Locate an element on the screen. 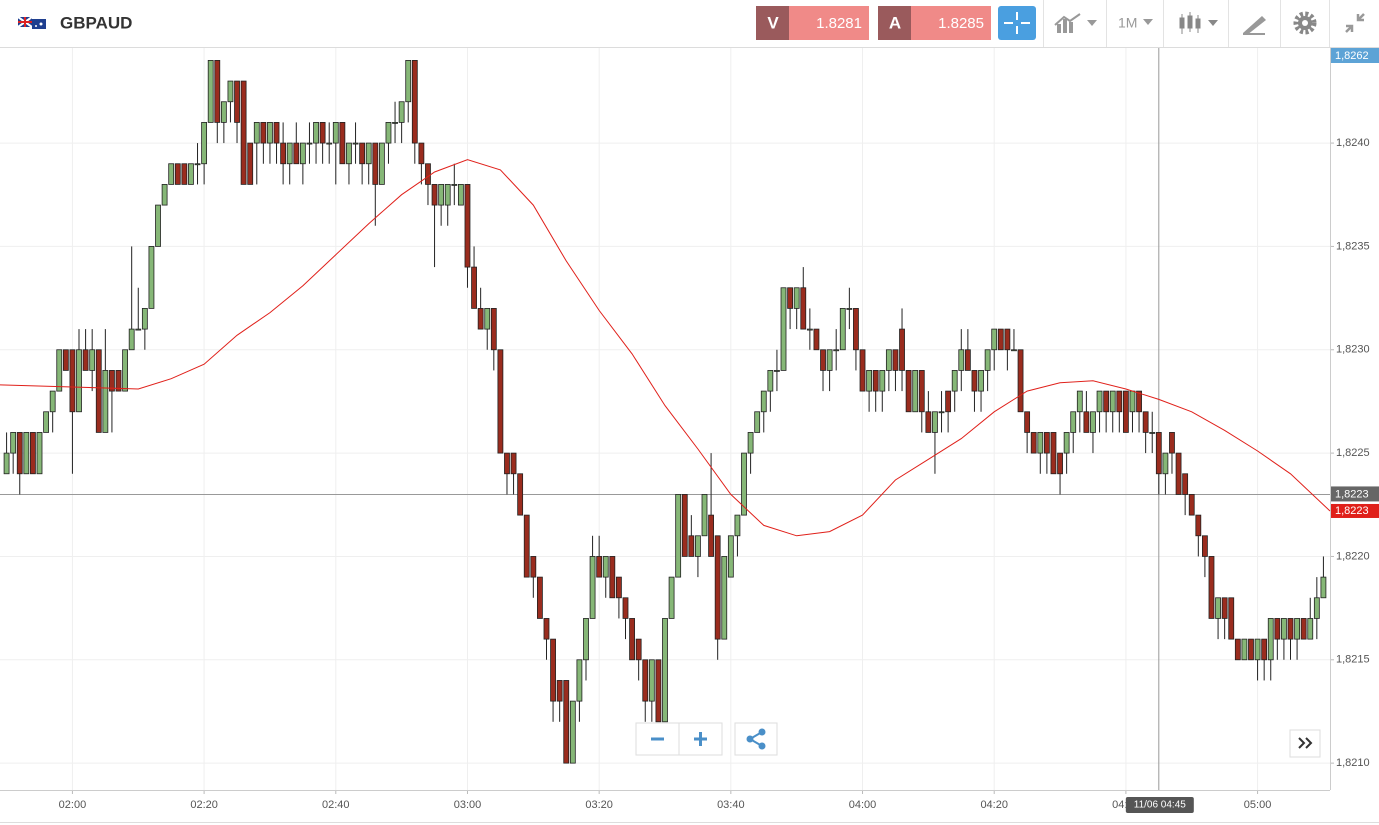 This screenshot has height=825, width=1379. crosshair-button is located at coordinates (1017, 23).